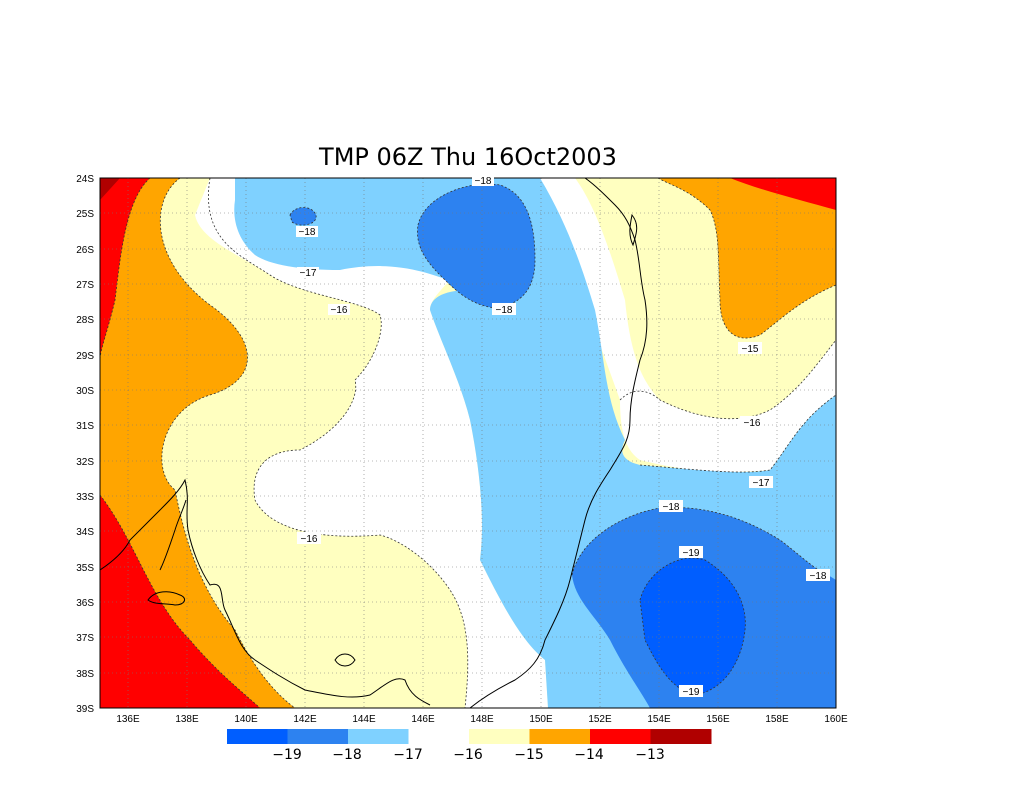 This screenshot has width=1024, height=800. I want to click on colorbar-label: −16, so click(468, 755).